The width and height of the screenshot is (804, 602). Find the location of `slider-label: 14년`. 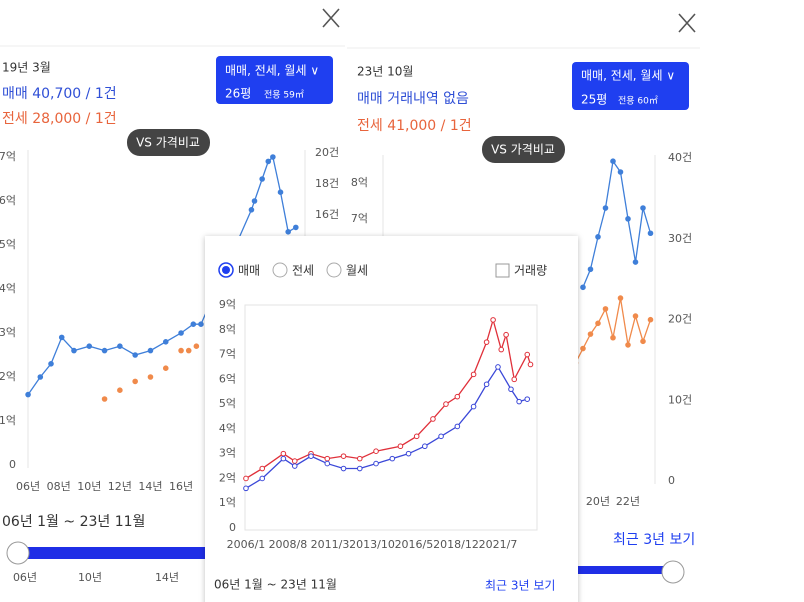

slider-label: 14년 is located at coordinates (167, 577).